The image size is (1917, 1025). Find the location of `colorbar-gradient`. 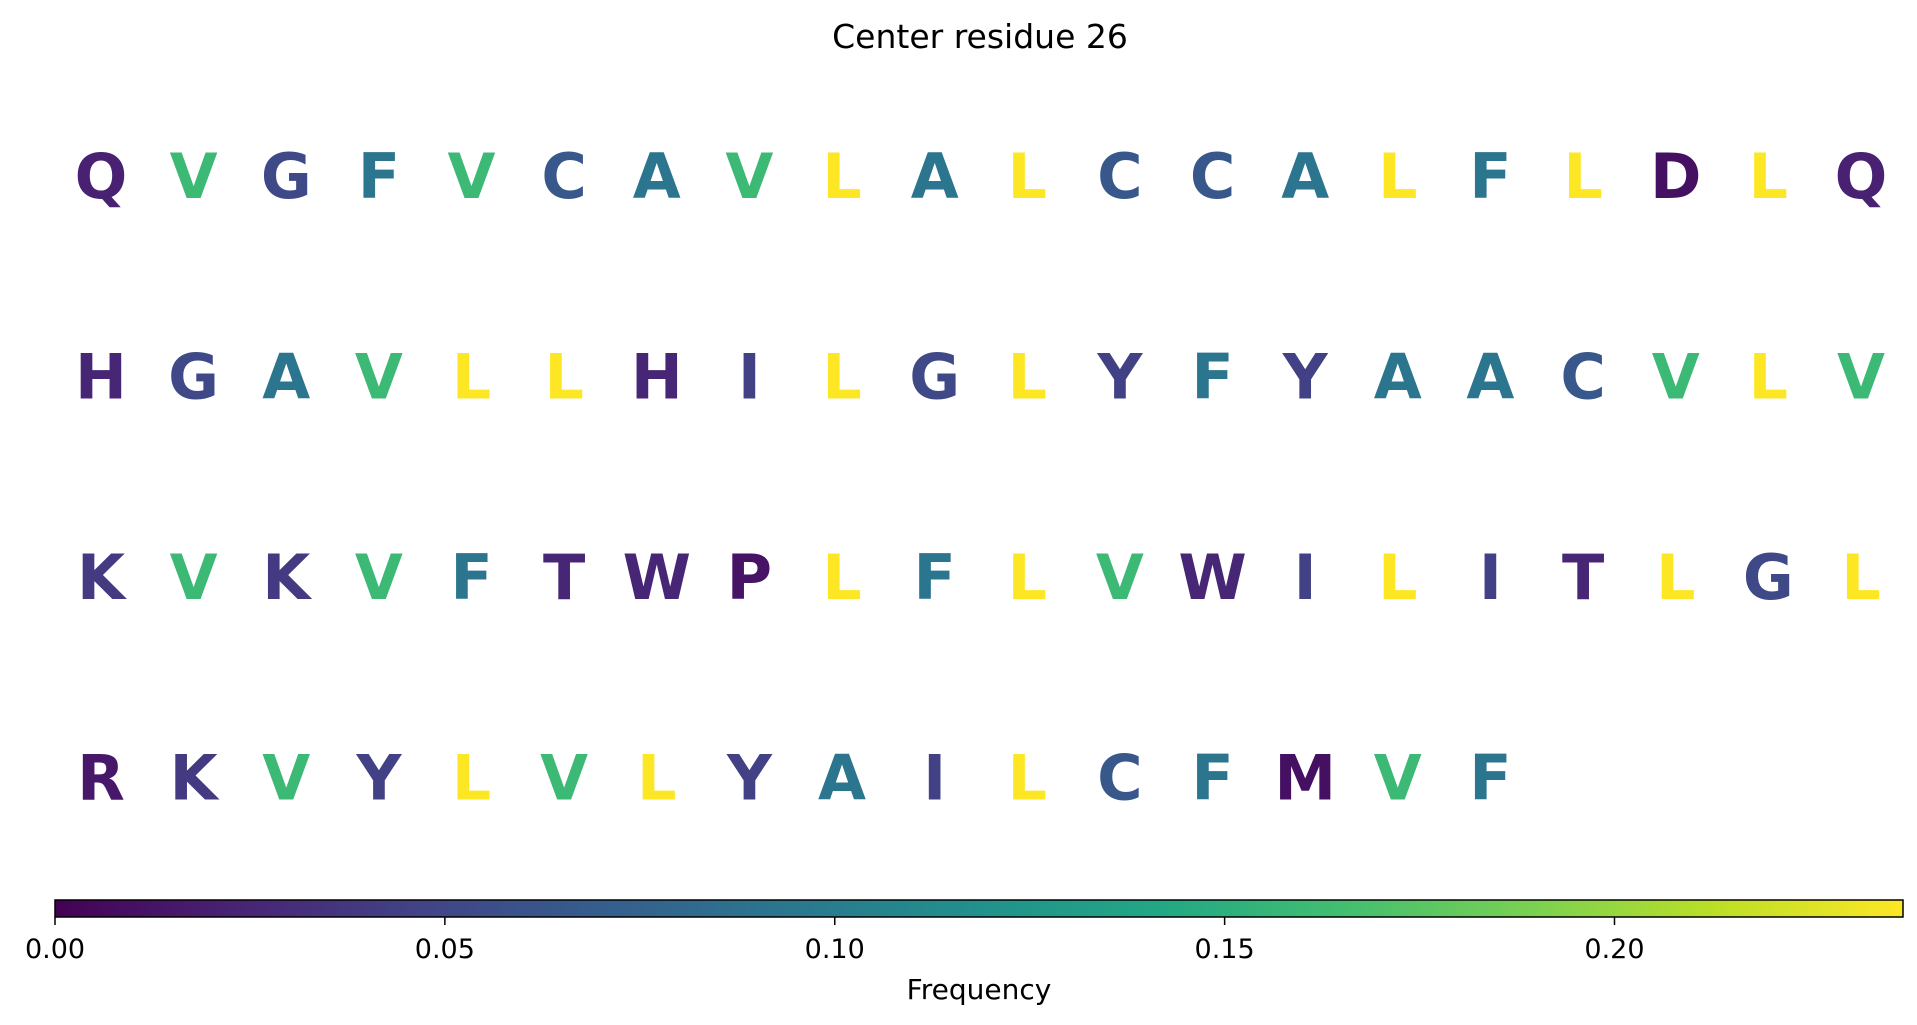

colorbar-gradient is located at coordinates (979, 908).